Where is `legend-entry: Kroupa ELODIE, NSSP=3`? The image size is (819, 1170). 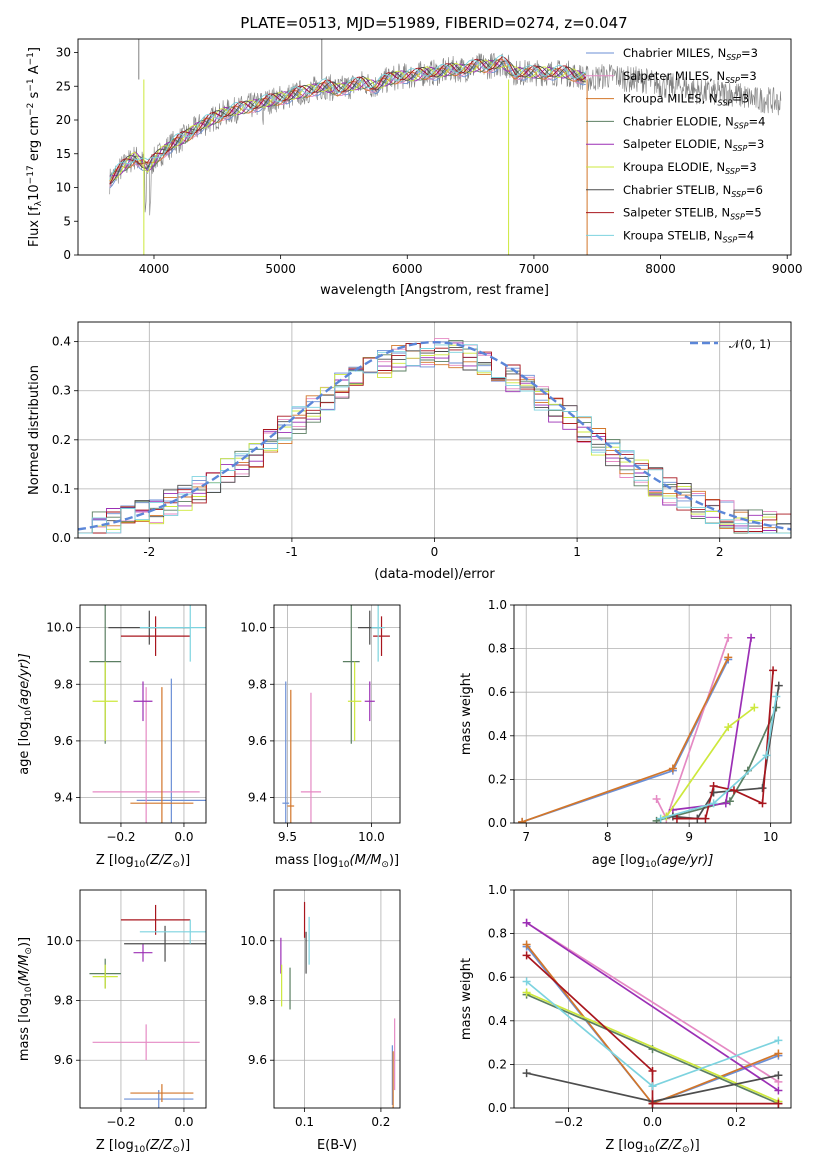 legend-entry: Kroupa ELODIE, NSSP=3 is located at coordinates (690, 168).